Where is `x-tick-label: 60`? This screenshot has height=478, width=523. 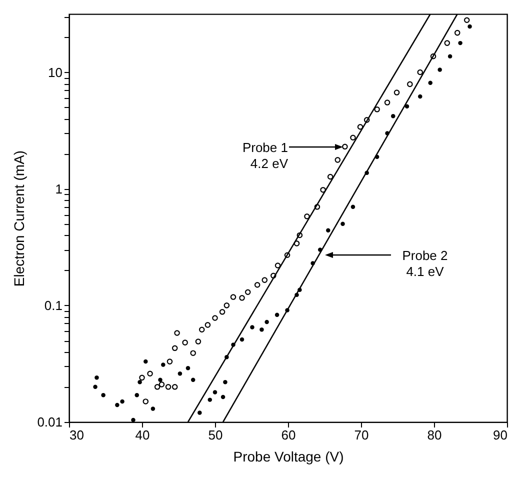
x-tick-label: 60 is located at coordinates (288, 435).